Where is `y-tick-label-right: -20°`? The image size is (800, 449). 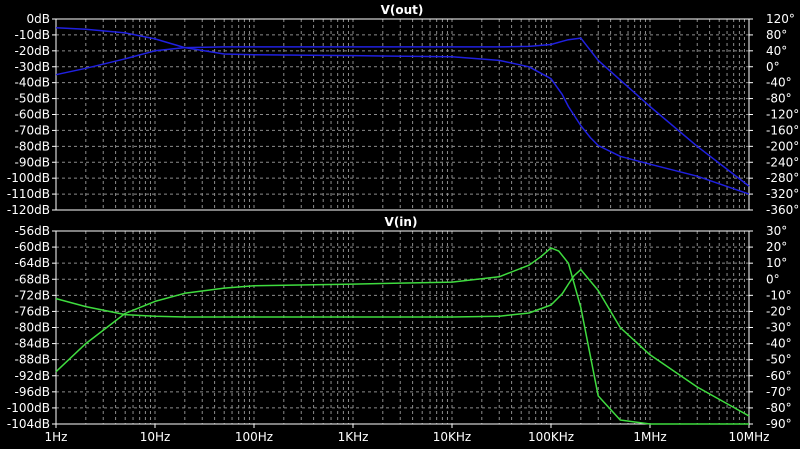 y-tick-label-right: -20° is located at coordinates (779, 311).